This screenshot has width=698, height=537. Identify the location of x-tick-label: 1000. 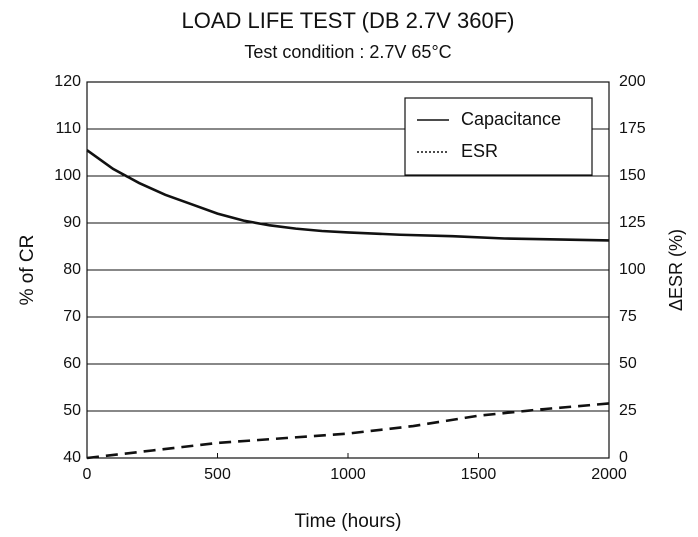
(348, 474).